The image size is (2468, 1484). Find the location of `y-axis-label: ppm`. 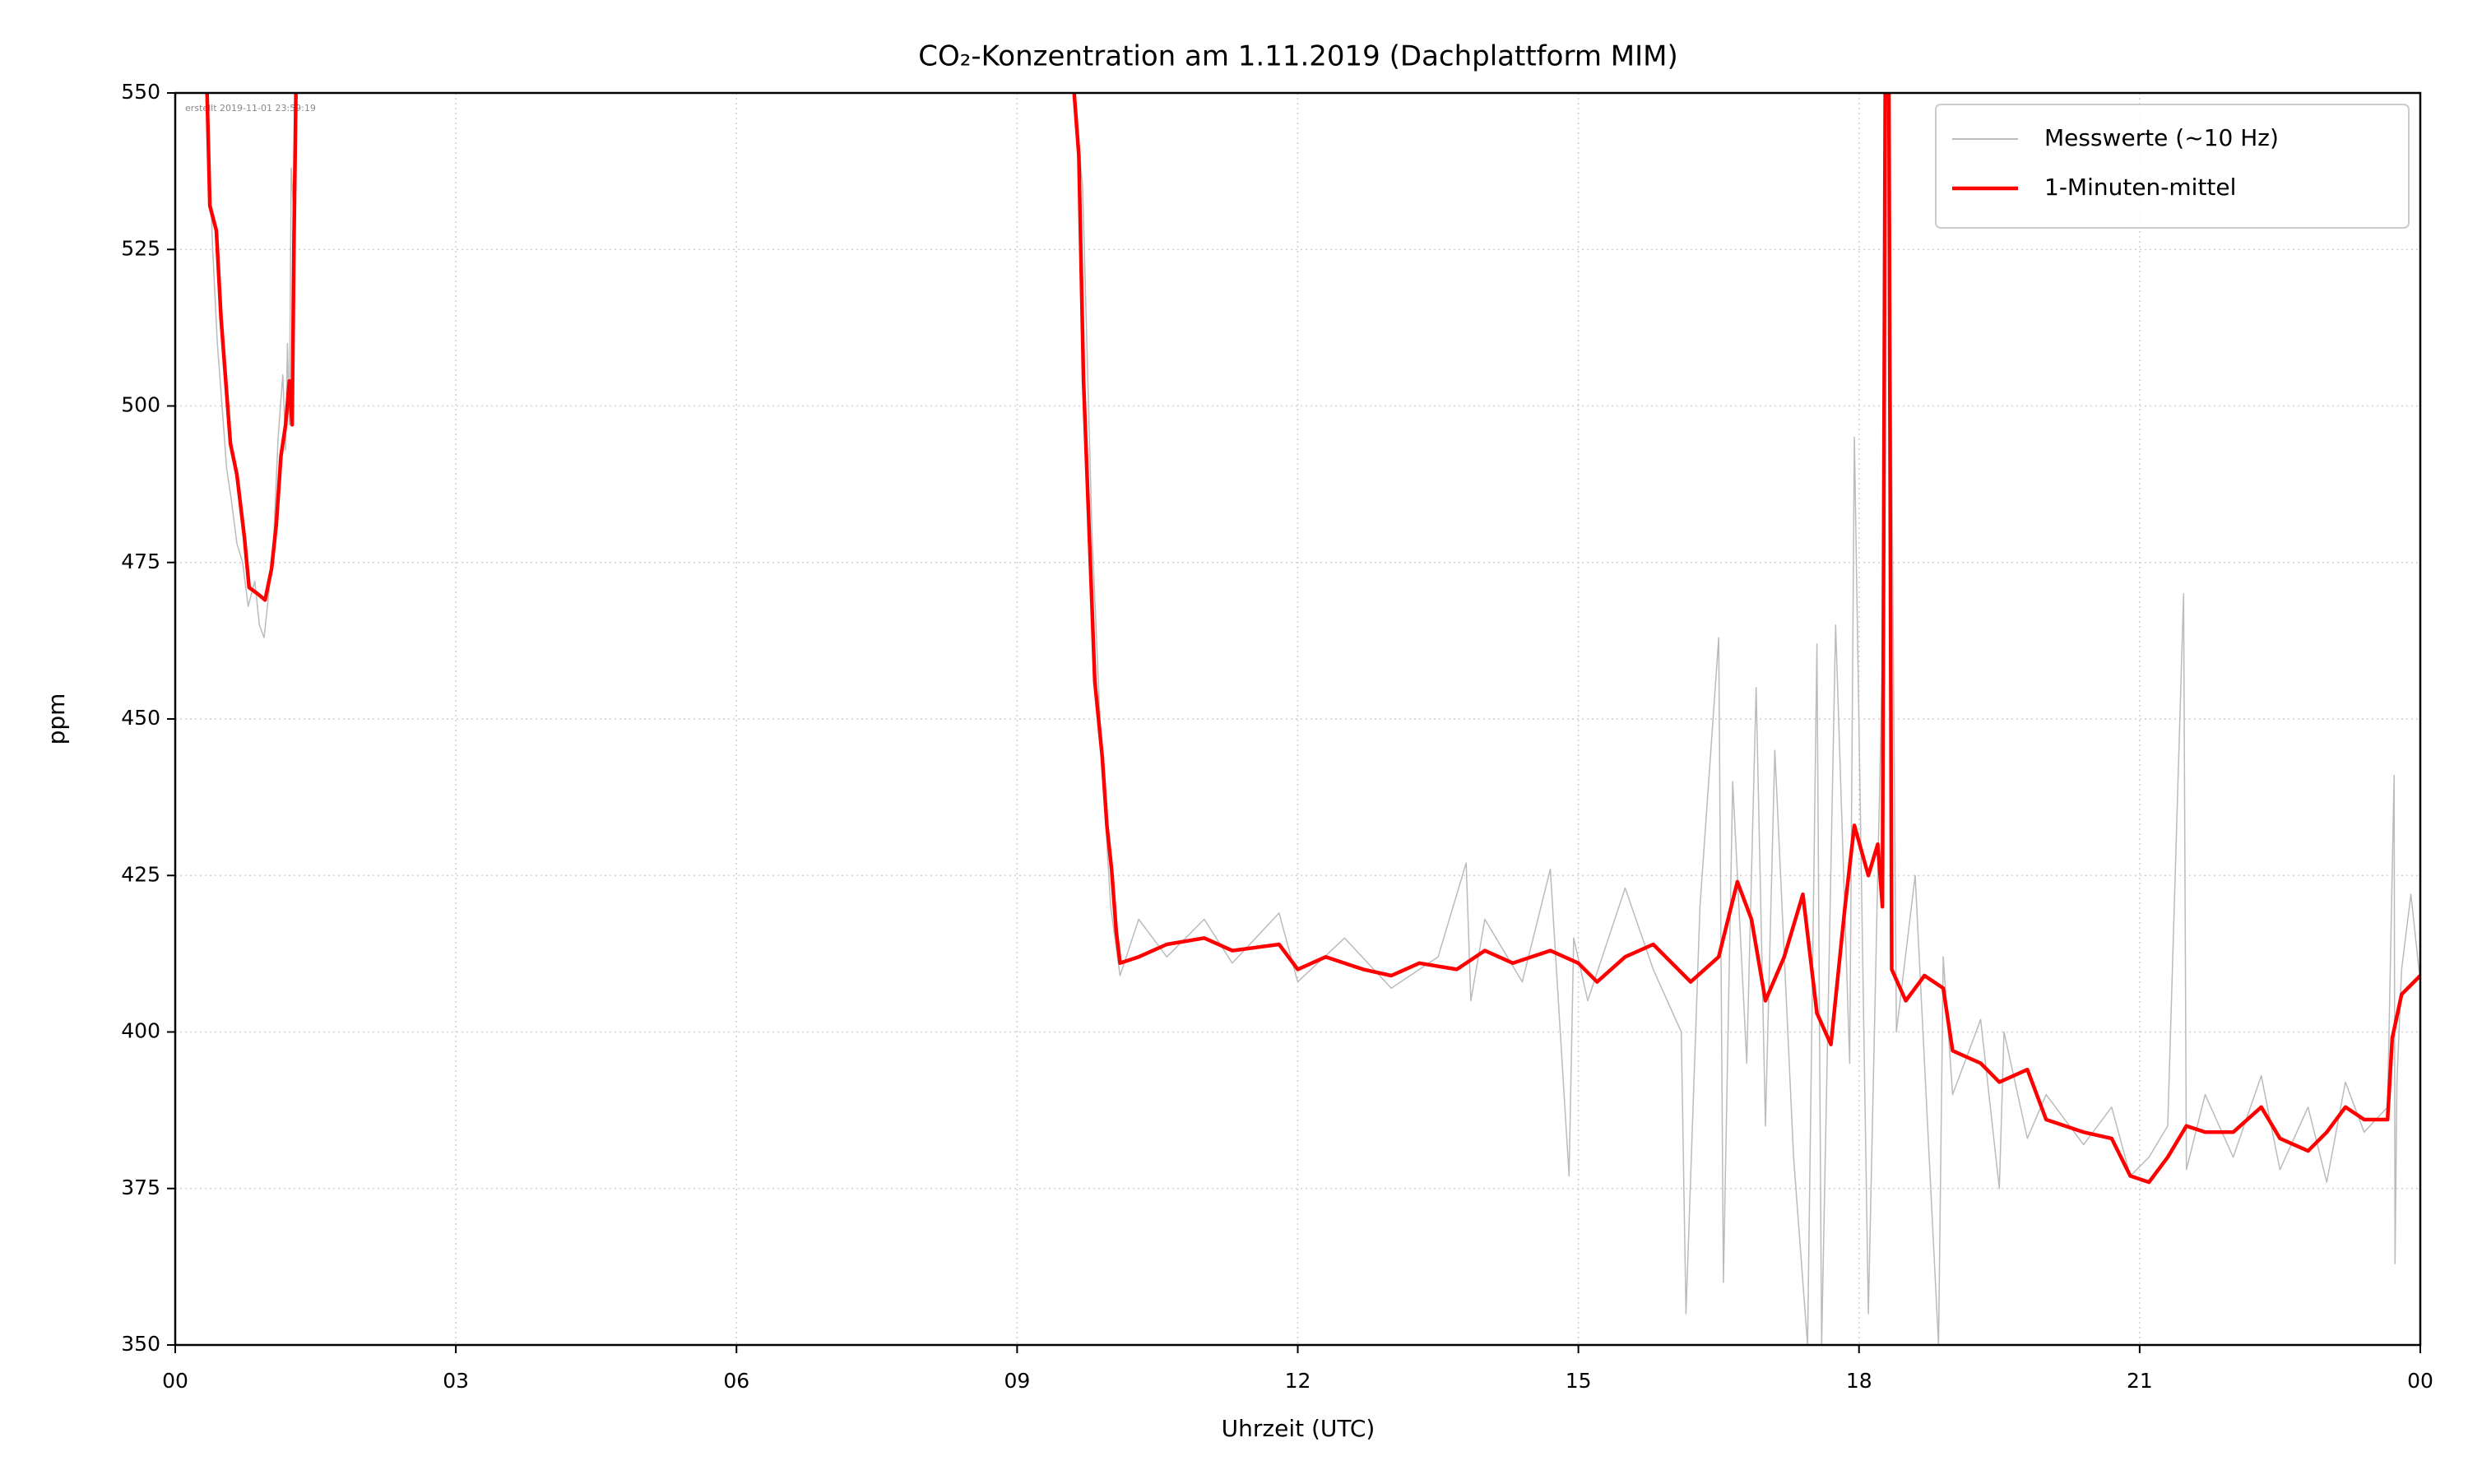

y-axis-label: ppm is located at coordinates (56, 719).